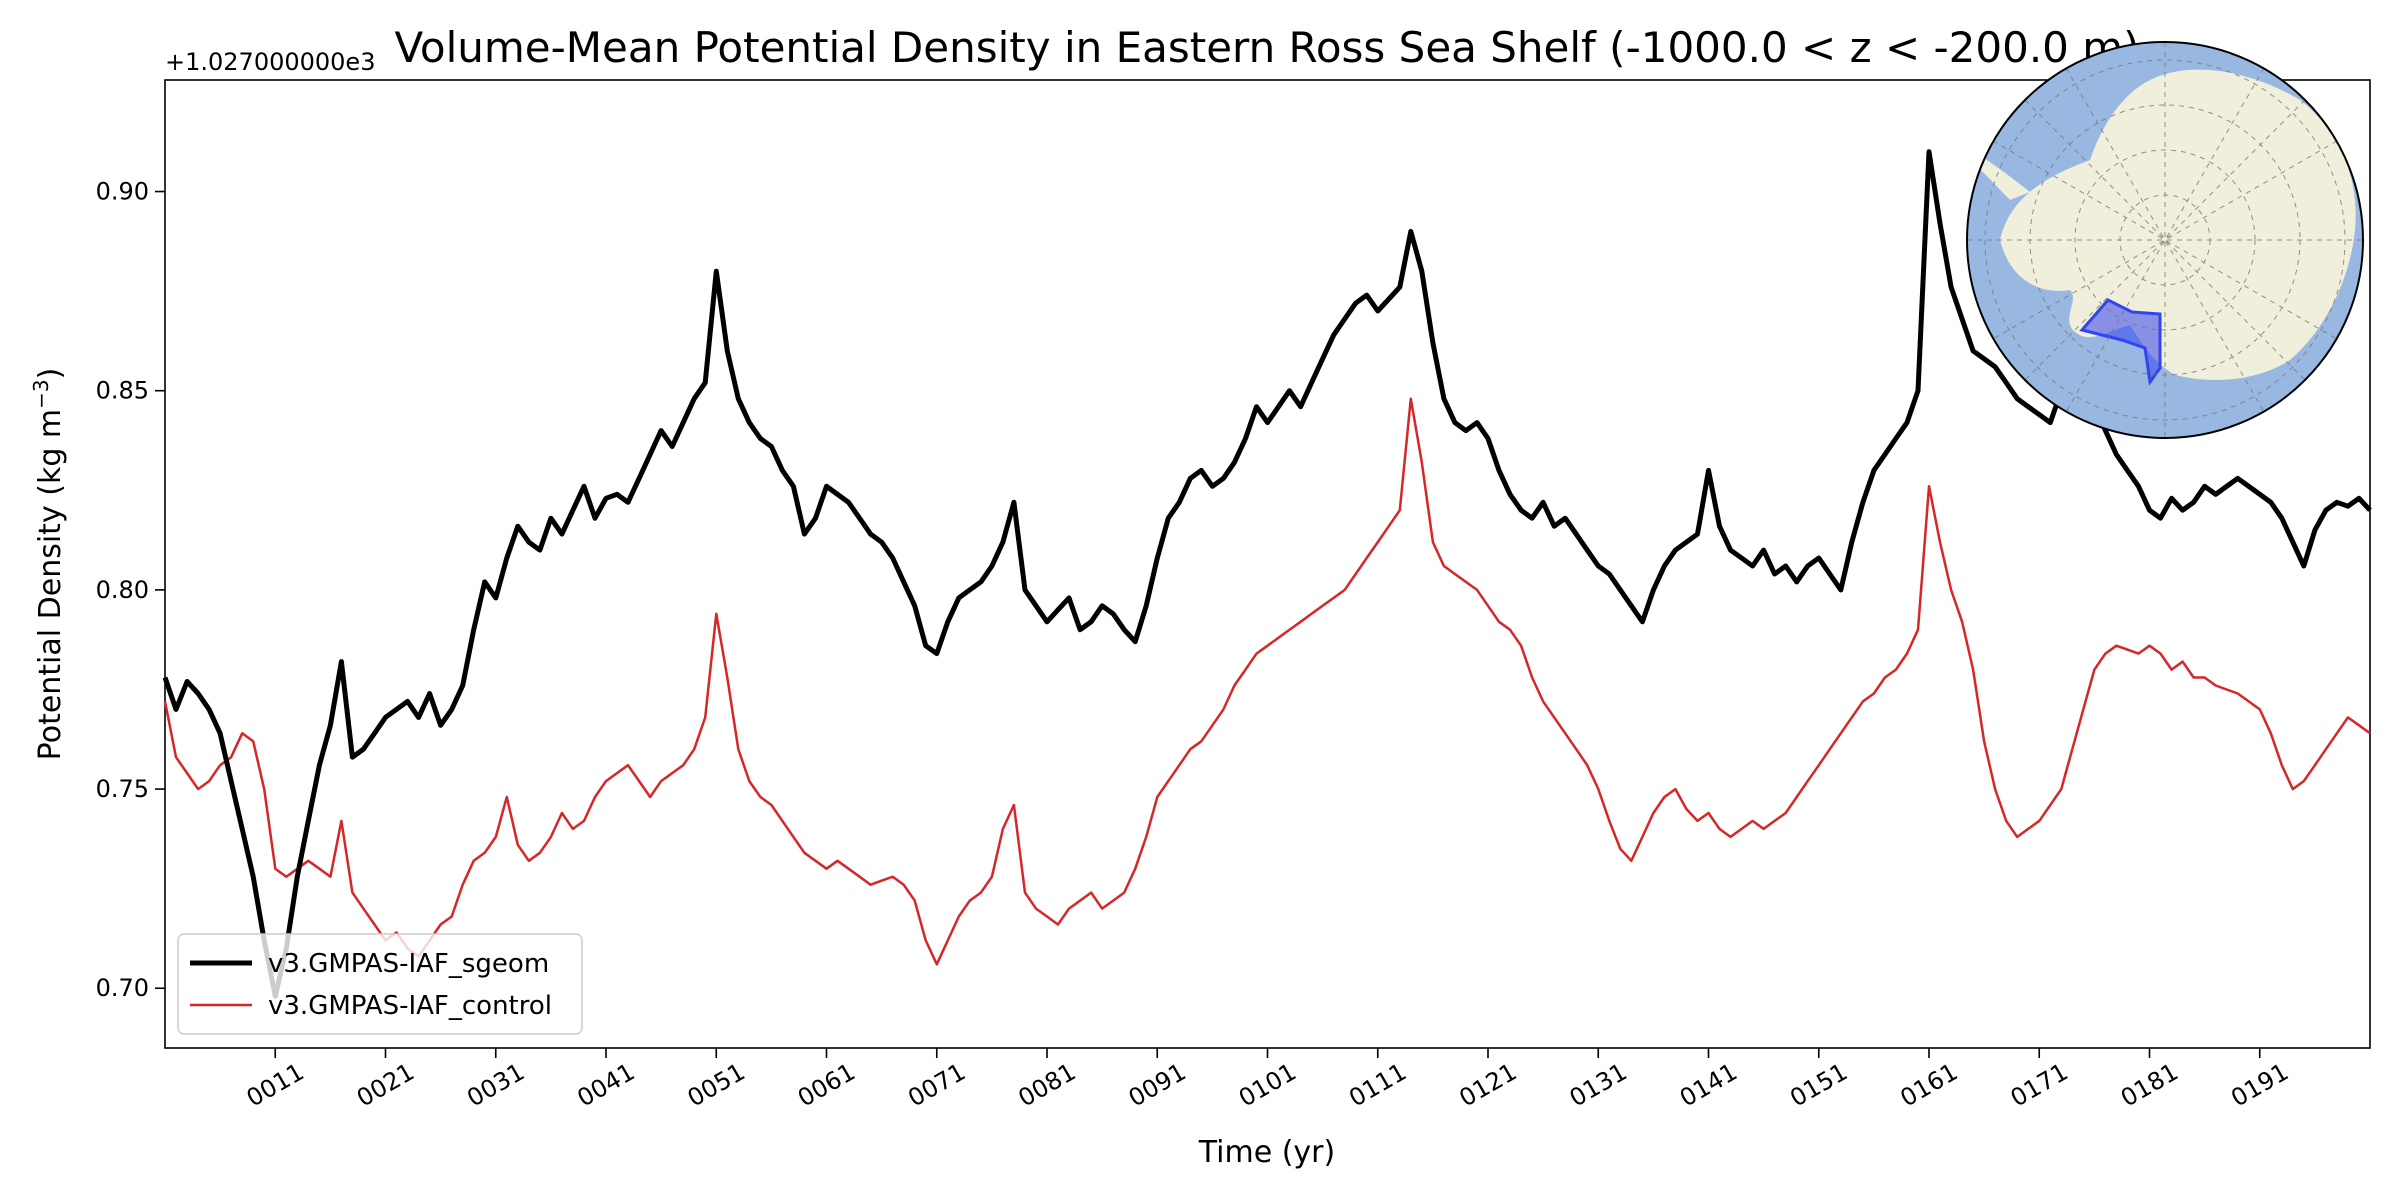 Image resolution: width=2400 pixels, height=1200 pixels. What do you see at coordinates (50, 374) in the screenshot?
I see `y-axis-label-close: )` at bounding box center [50, 374].